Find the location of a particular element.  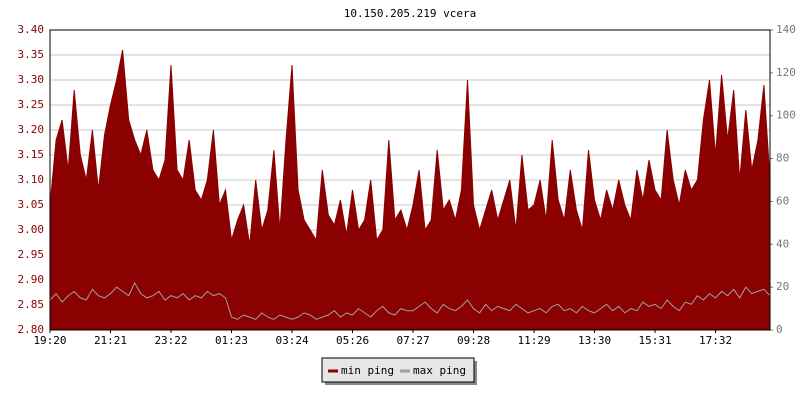

y-tick-label: 3.30 is located at coordinates (31, 79).